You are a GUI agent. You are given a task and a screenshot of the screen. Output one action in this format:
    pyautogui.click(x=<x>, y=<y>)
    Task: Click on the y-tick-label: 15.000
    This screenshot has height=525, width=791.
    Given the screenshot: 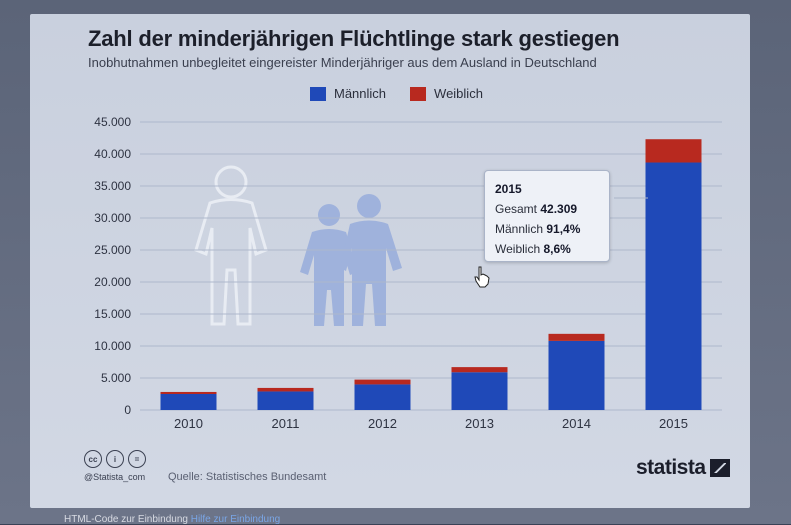 What is the action you would take?
    pyautogui.click(x=112, y=314)
    